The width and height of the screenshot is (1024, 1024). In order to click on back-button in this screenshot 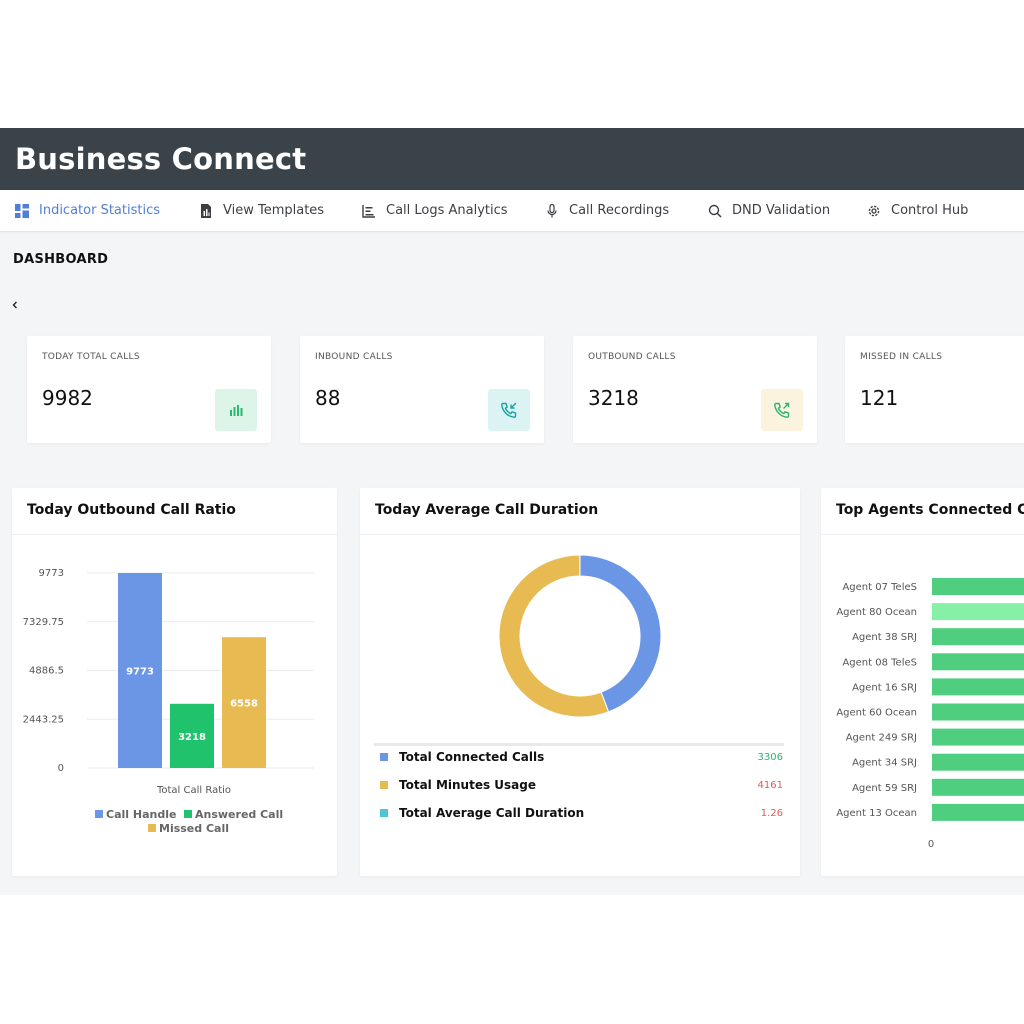, I will do `click(15, 305)`.